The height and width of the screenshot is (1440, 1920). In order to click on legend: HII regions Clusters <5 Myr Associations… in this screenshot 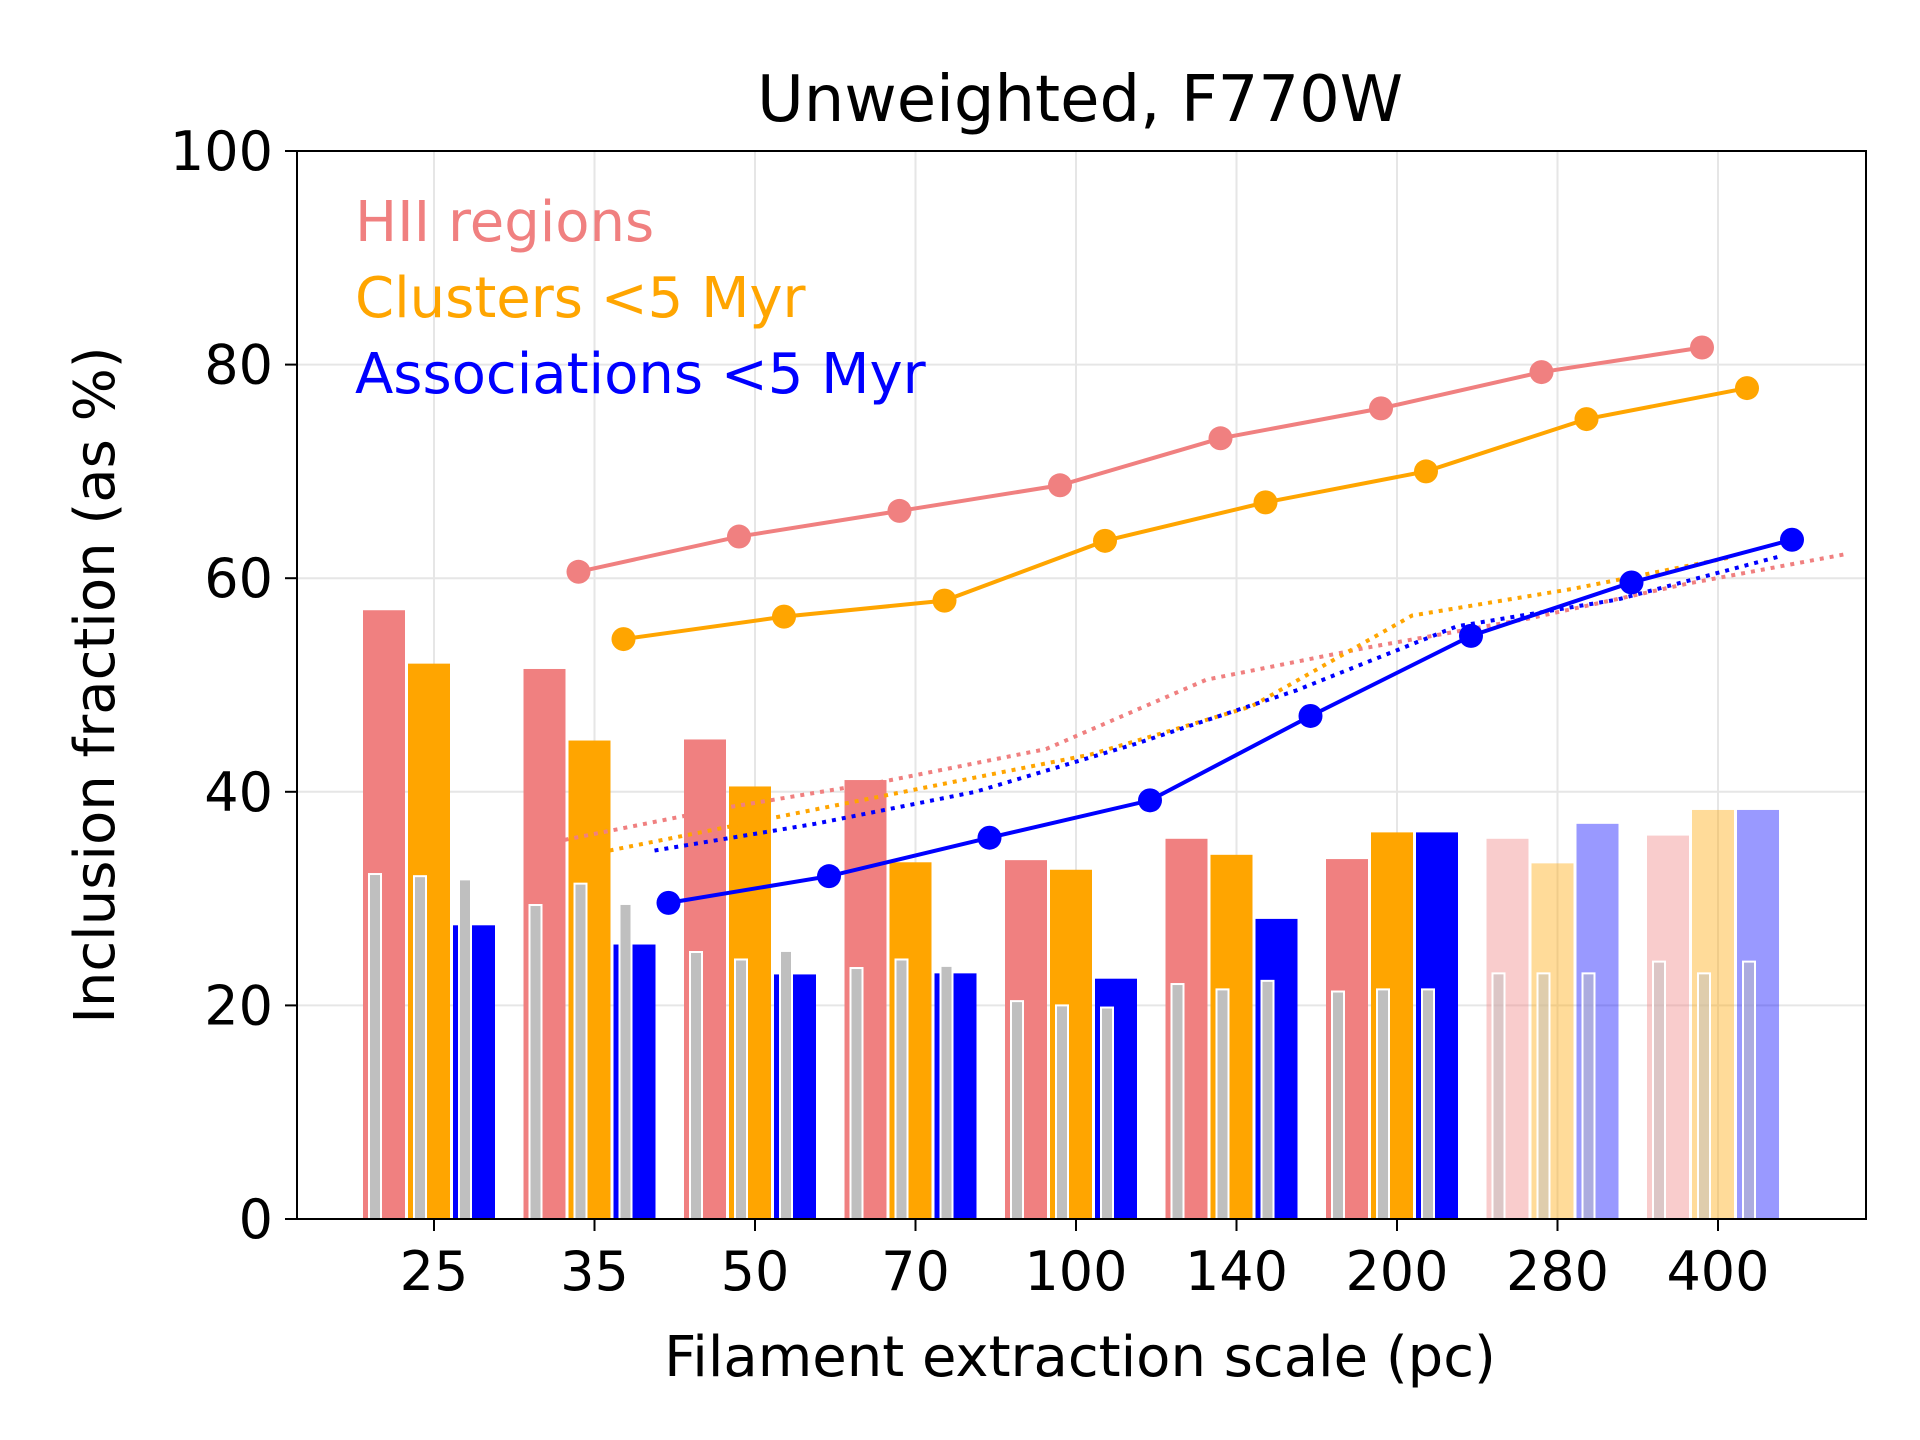, I will do `click(641, 298)`.